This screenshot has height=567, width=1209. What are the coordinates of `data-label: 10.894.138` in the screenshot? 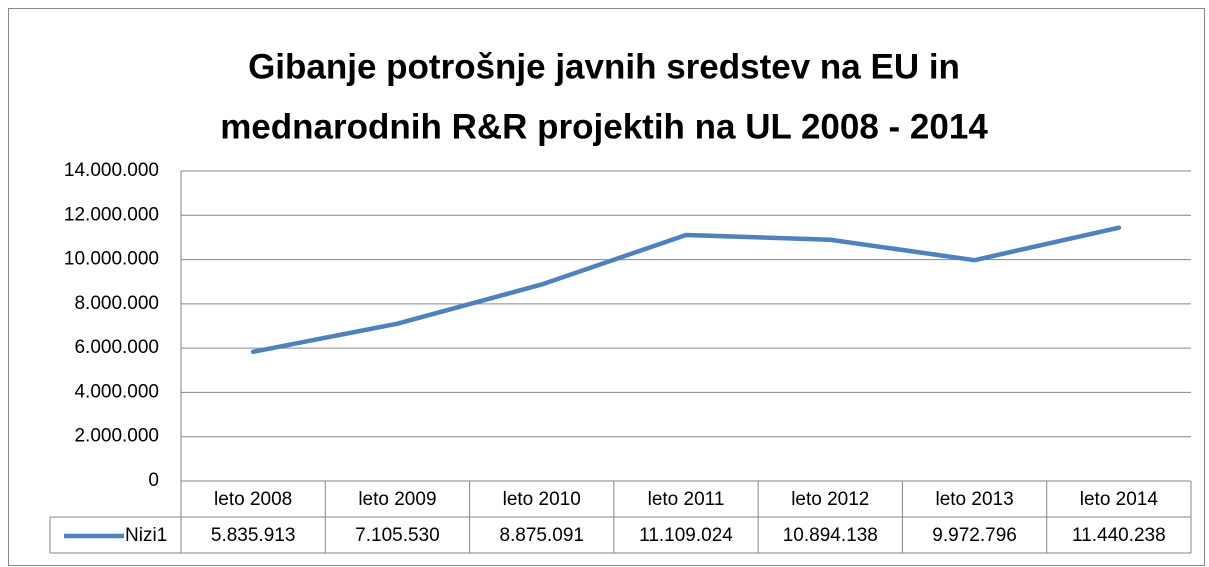 It's located at (830, 535).